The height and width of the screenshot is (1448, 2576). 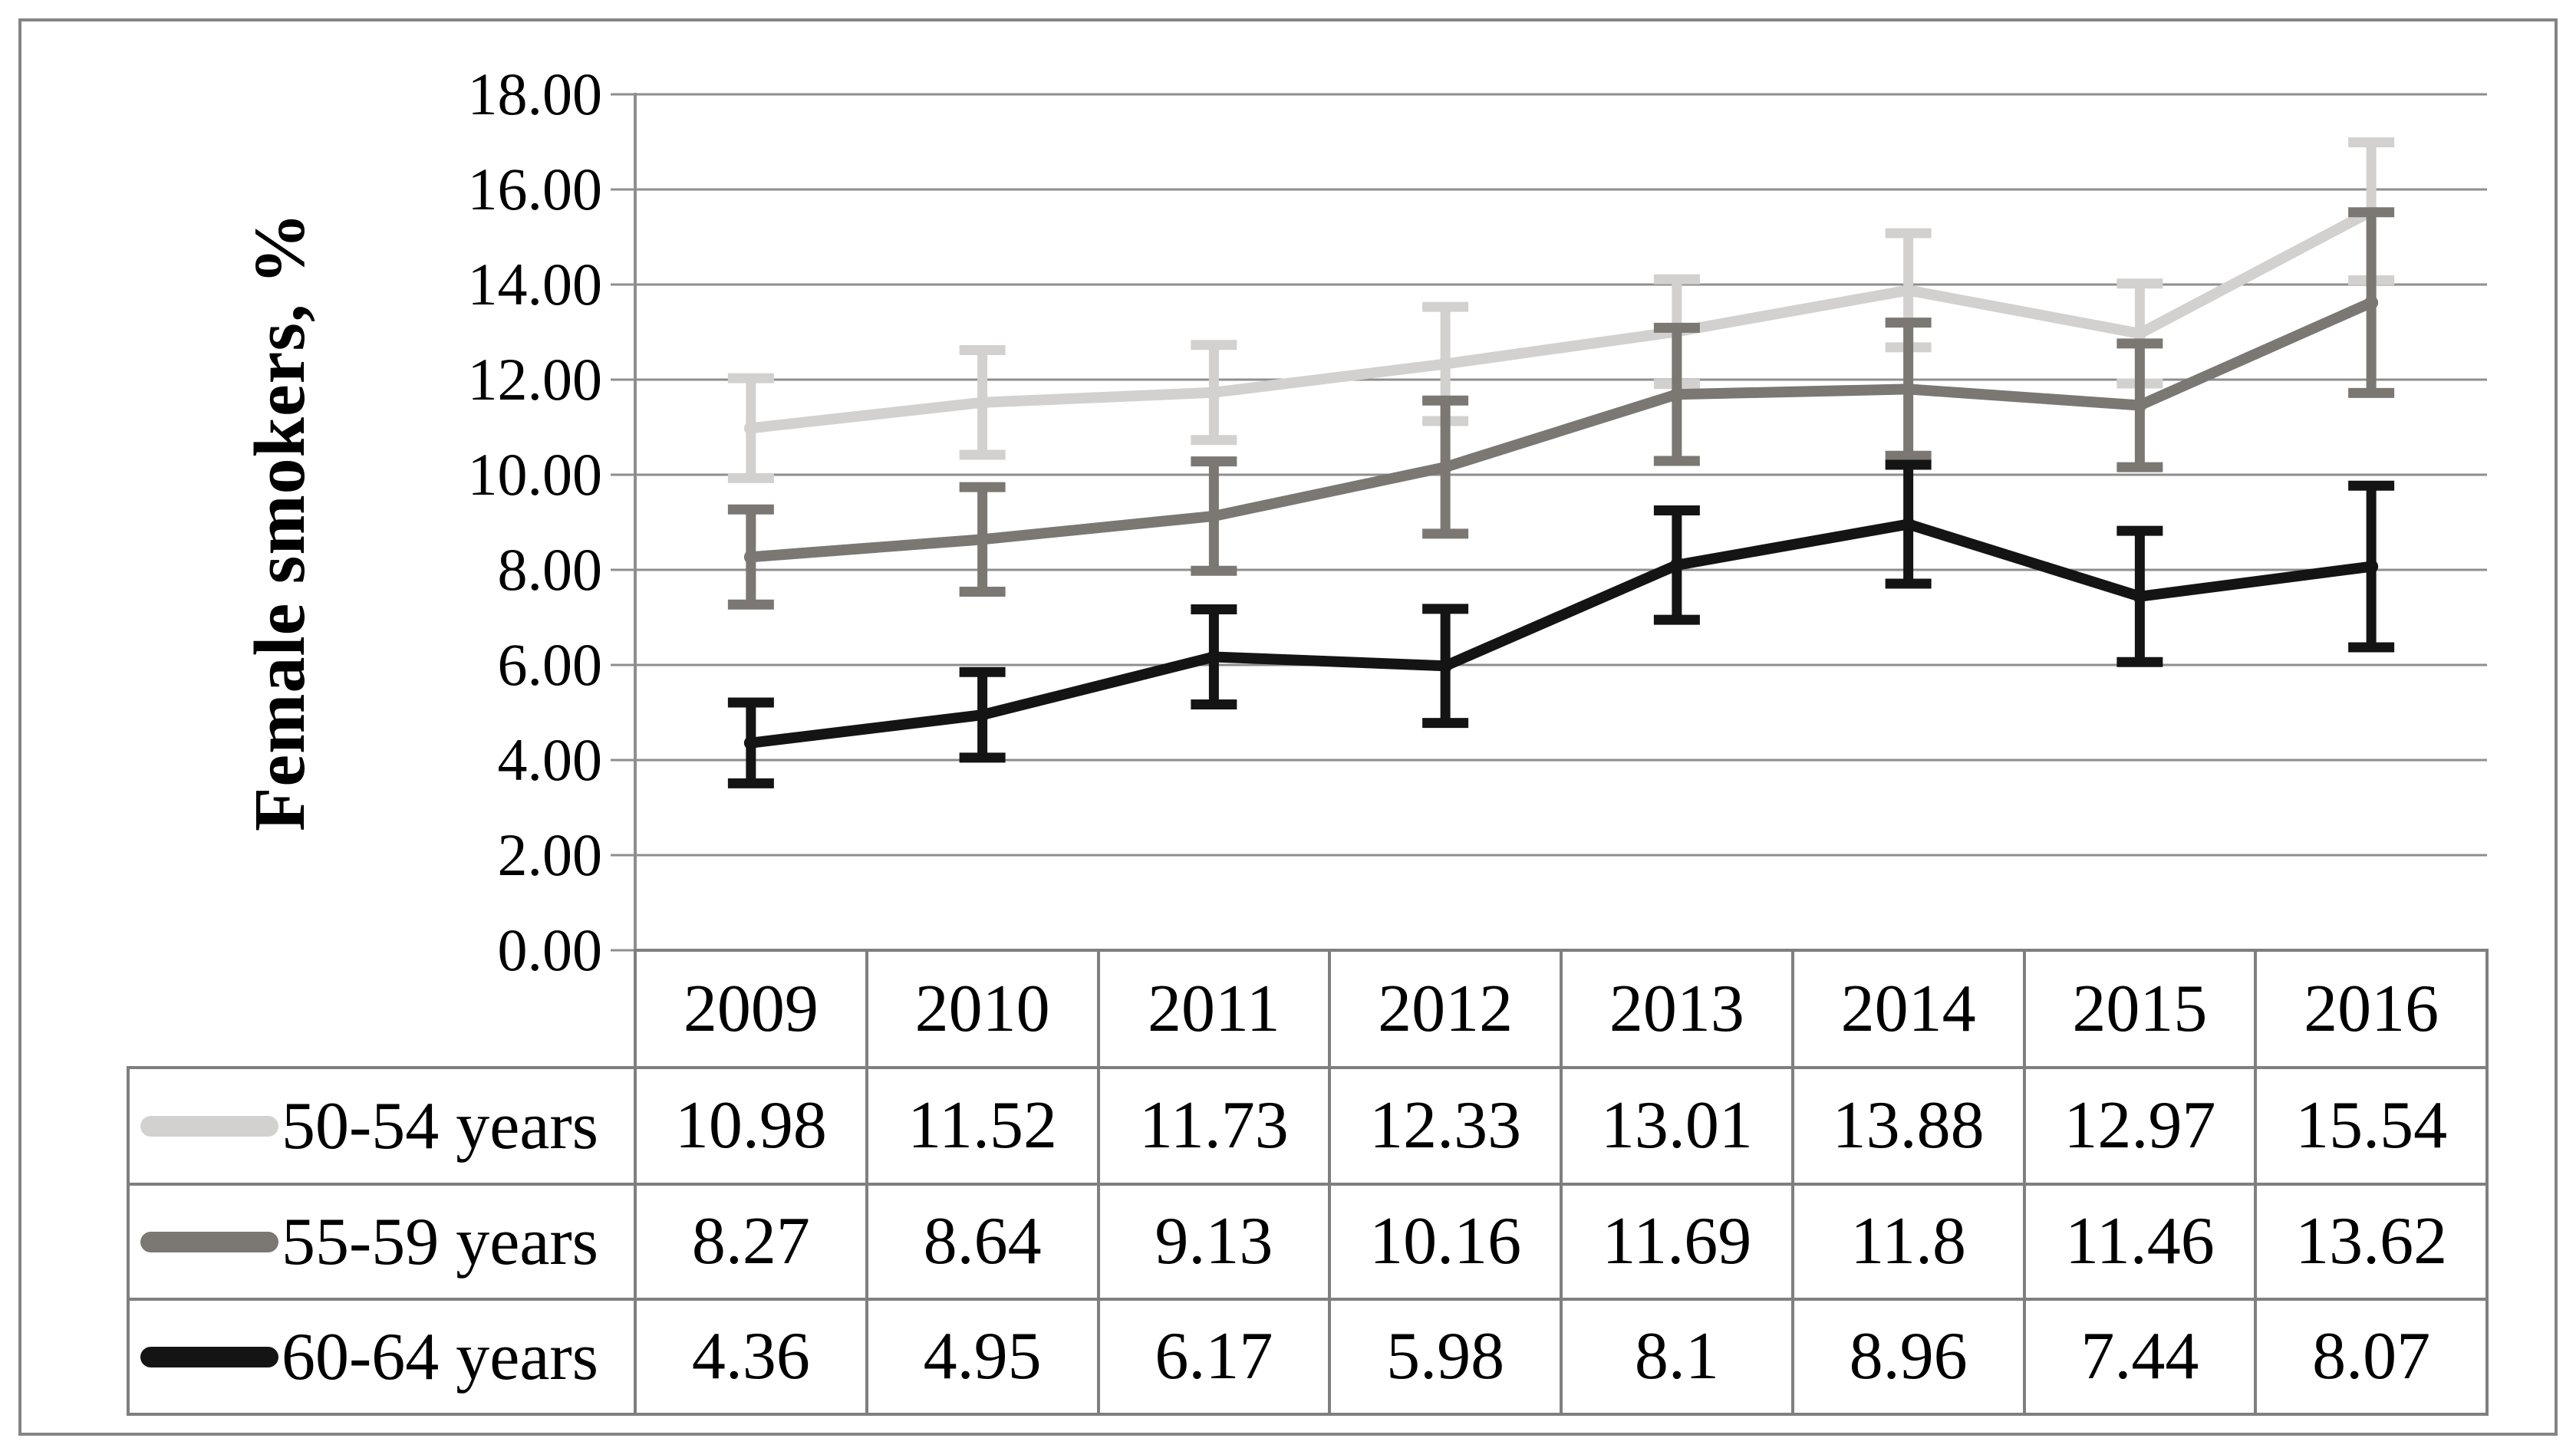 I want to click on table-value-cell: 8.07, so click(x=2371, y=1356).